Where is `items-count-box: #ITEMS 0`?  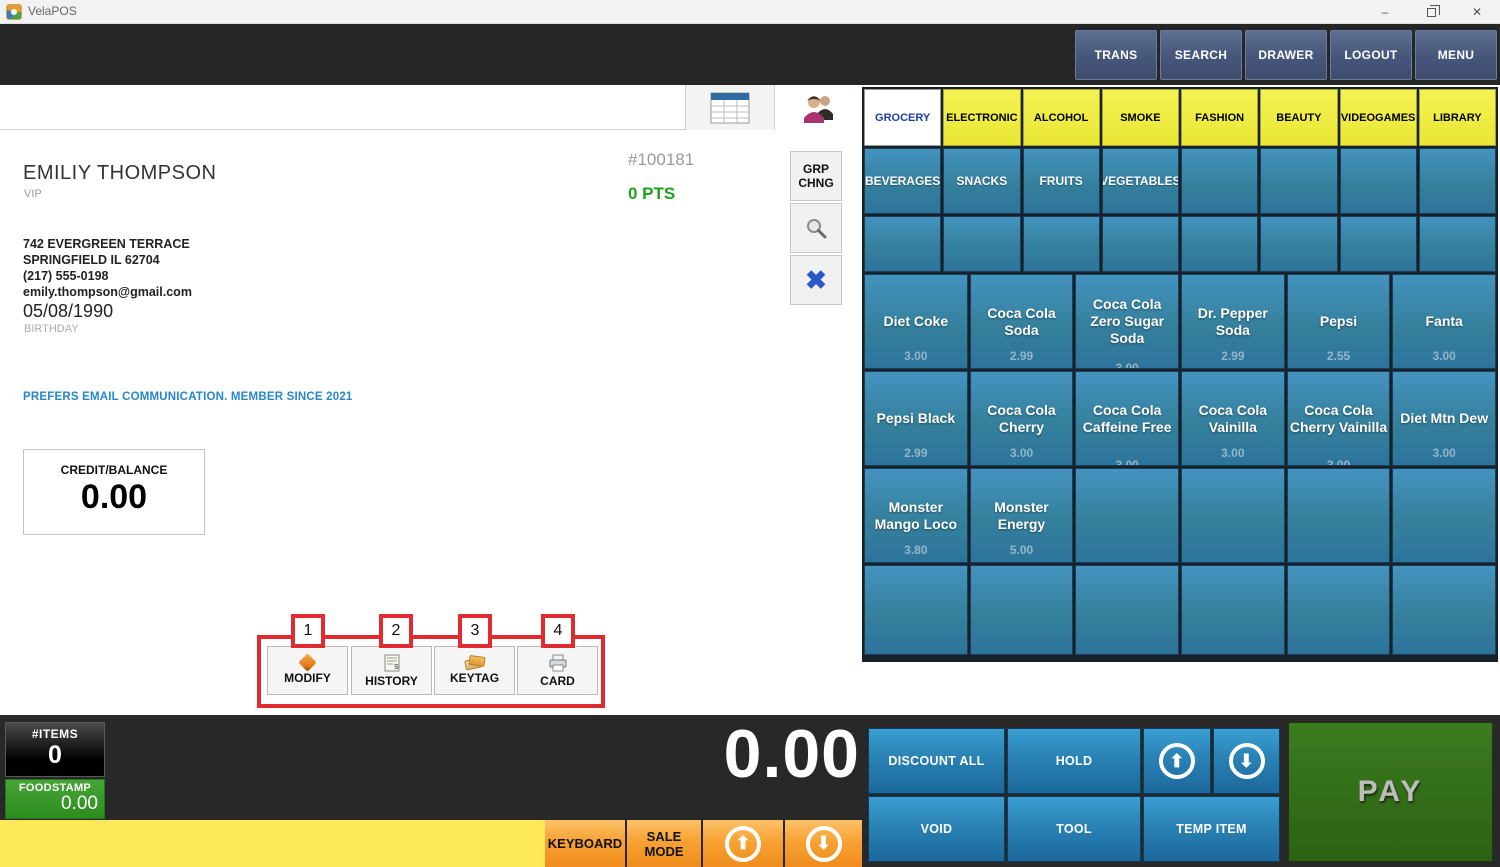 items-count-box: #ITEMS 0 is located at coordinates (55, 749).